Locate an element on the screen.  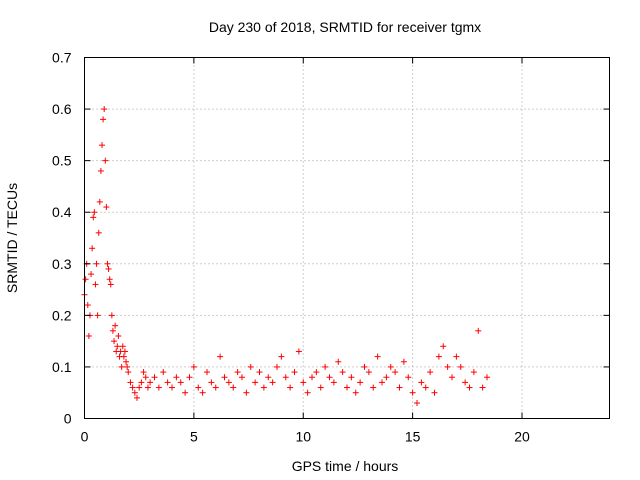
y-axis-label: SRMTID / TECUs is located at coordinates (12, 238).